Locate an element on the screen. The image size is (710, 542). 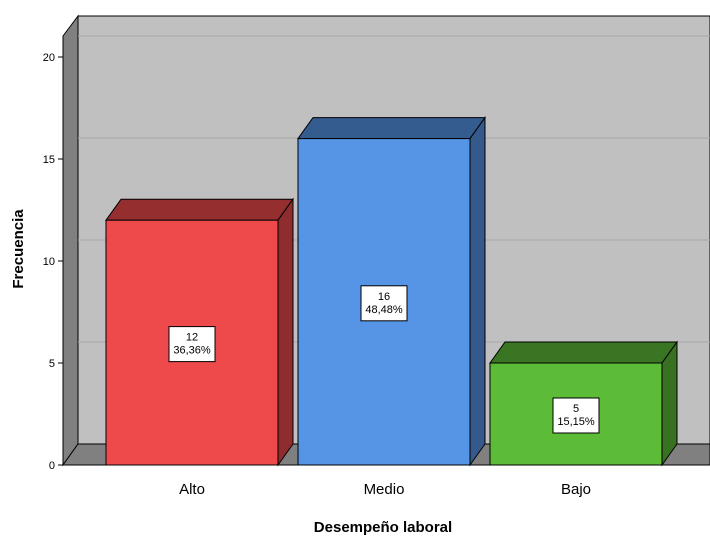
y-tick-label: 20 is located at coordinates (49, 58).